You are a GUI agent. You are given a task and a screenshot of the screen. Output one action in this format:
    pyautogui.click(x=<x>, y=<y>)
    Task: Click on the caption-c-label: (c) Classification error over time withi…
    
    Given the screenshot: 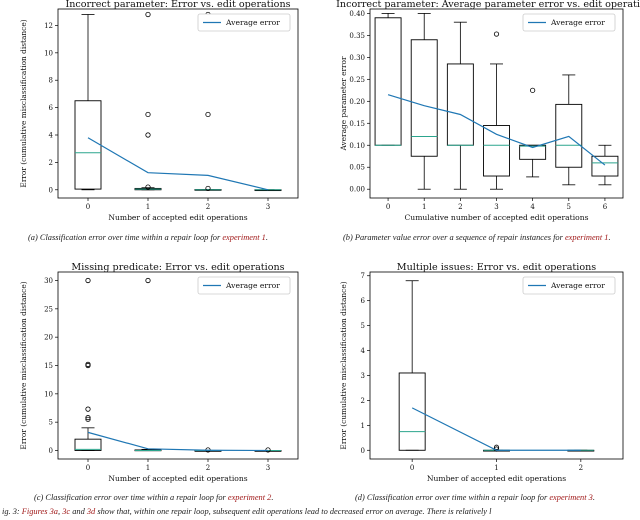 What is the action you would take?
    pyautogui.click(x=131, y=497)
    